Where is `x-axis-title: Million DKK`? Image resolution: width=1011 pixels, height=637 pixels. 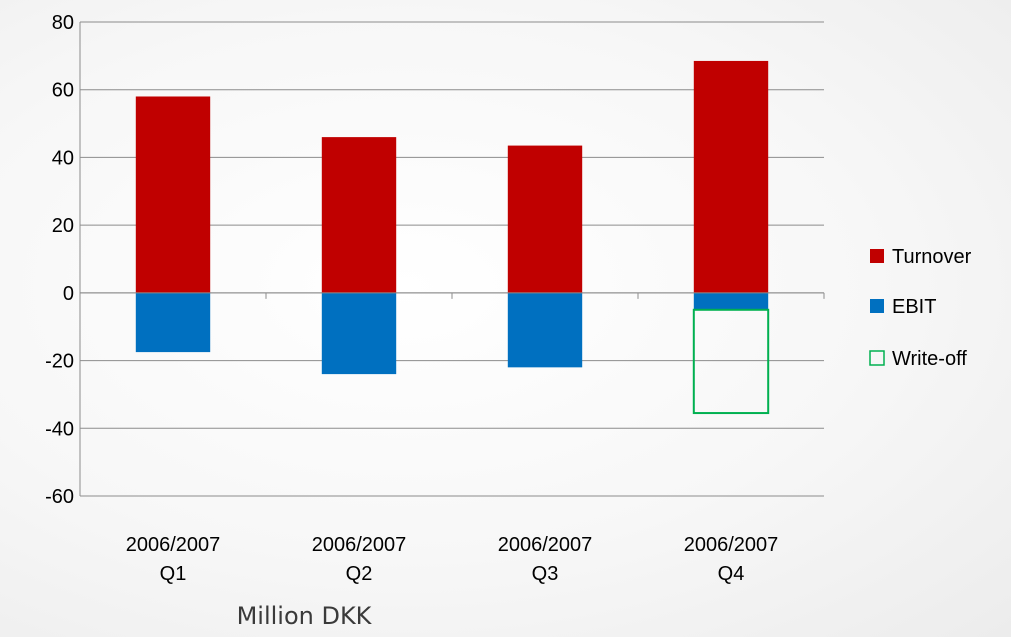 x-axis-title: Million DKK is located at coordinates (305, 616).